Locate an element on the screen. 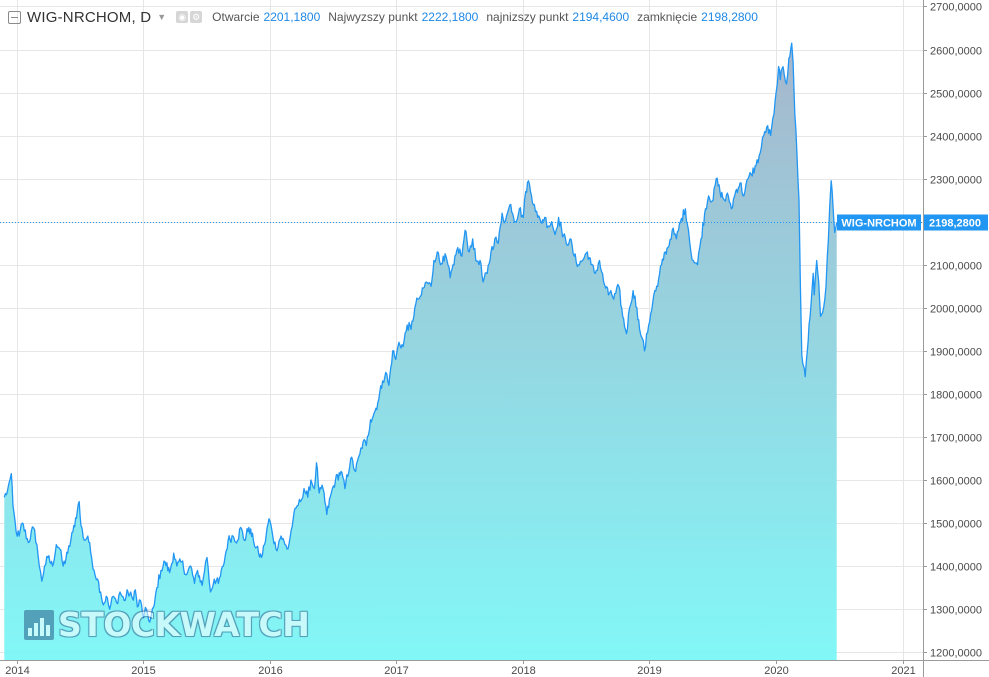  price-tick-label: 1900,0000 is located at coordinates (956, 353).